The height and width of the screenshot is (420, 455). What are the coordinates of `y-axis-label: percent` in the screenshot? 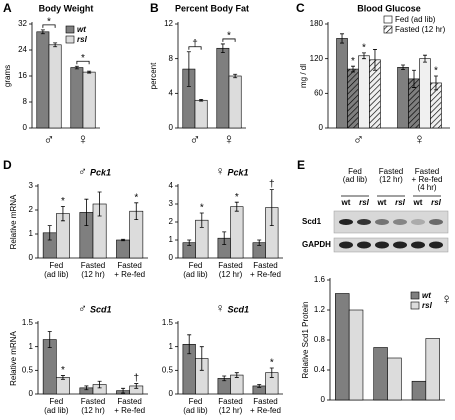 It's located at (153, 75).